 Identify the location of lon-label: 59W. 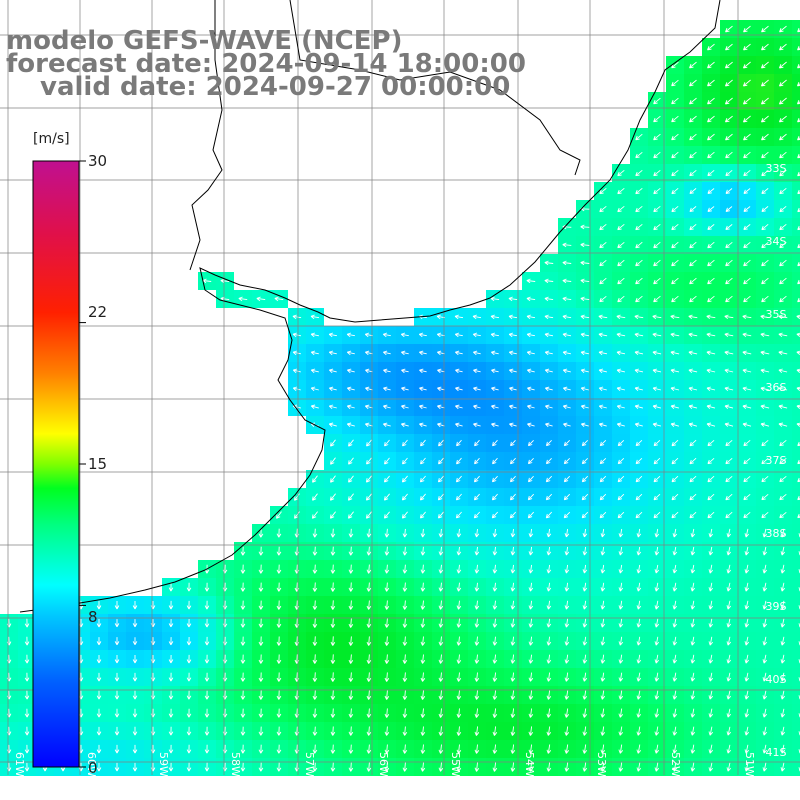
(163, 764).